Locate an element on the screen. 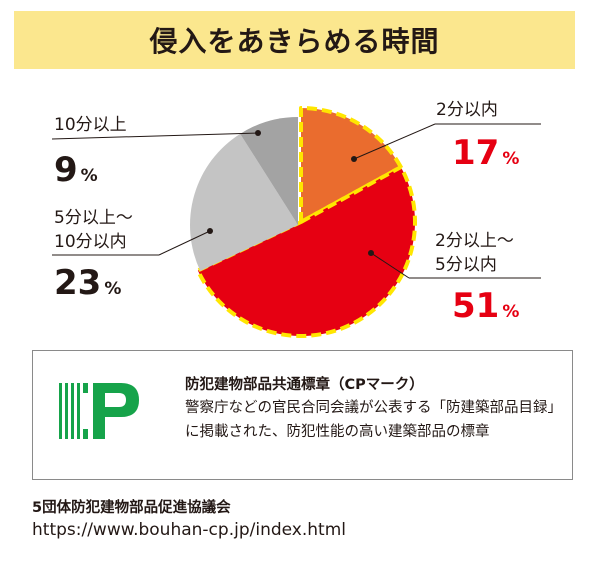 This screenshot has height=564, width=589. label-2to5: 2分以上～ 5分以内 51% is located at coordinates (477, 278).